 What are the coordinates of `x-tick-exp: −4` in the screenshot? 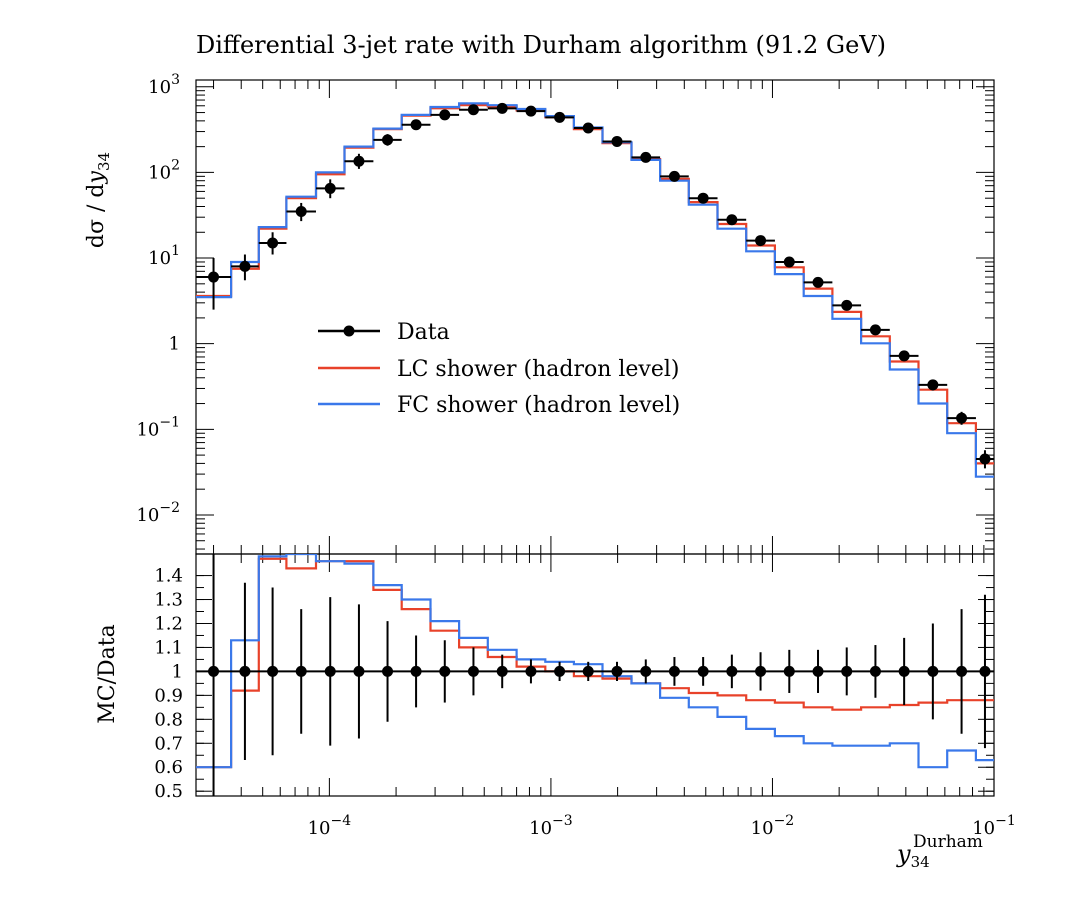 It's located at (341, 821).